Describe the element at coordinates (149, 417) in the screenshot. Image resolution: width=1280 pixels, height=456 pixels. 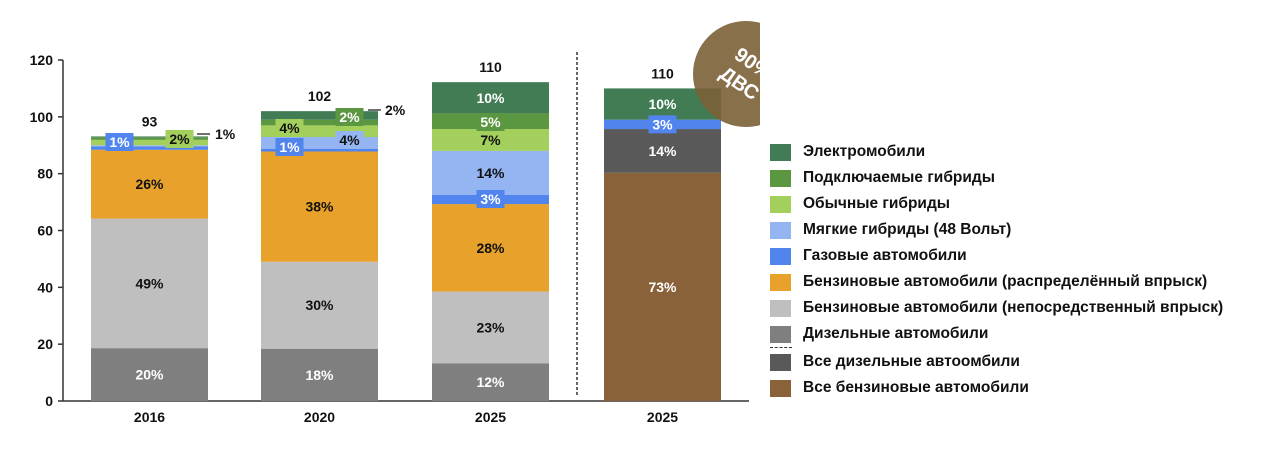
I see `x-tick-label: 2016` at that location.